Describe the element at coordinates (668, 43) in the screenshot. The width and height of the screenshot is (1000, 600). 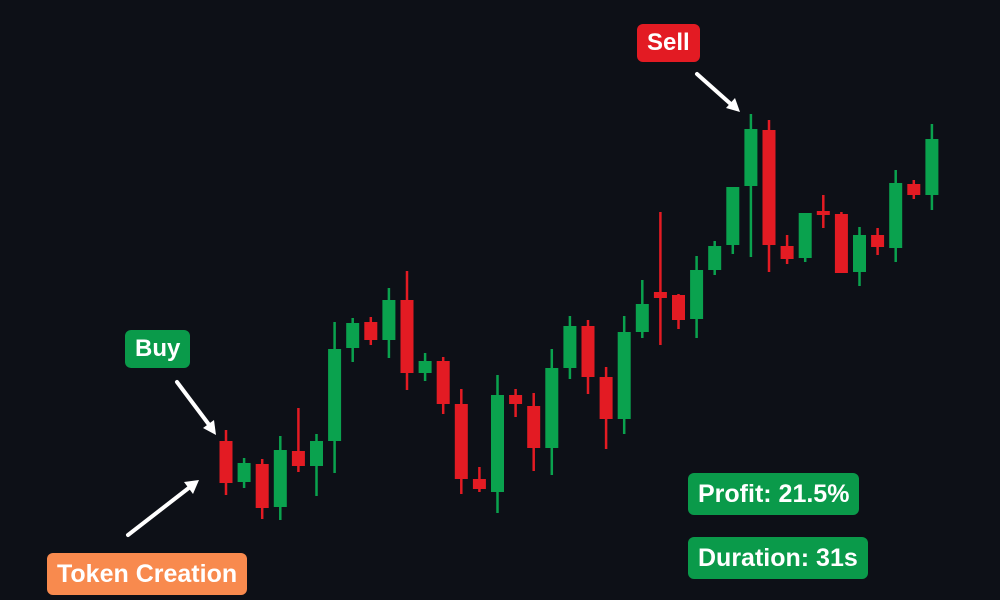
I see `sell-badge: Sell` at that location.